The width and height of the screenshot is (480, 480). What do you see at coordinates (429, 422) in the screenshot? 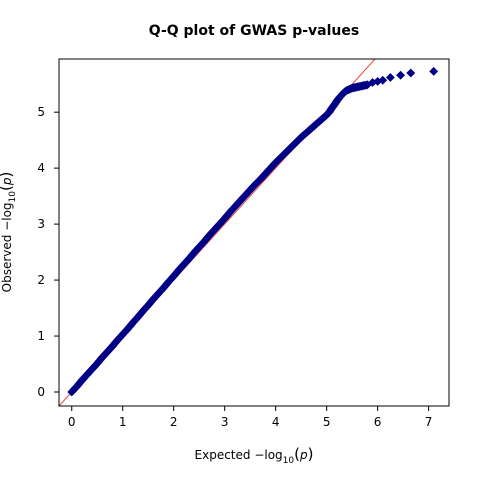
I see `x-tick-label: 7` at bounding box center [429, 422].